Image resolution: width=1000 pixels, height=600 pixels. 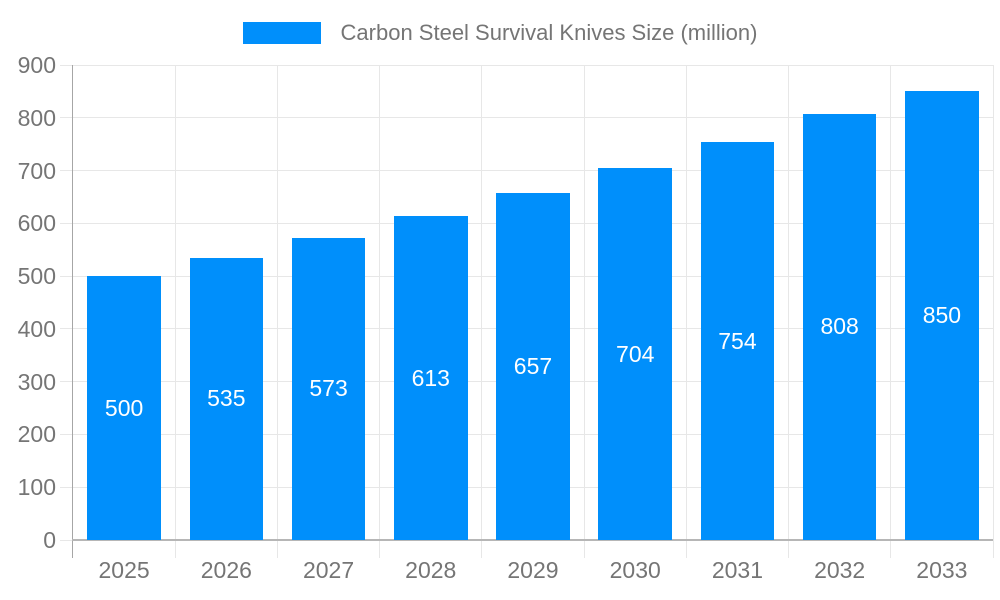 What do you see at coordinates (281, 33) in the screenshot?
I see `legend-swatch` at bounding box center [281, 33].